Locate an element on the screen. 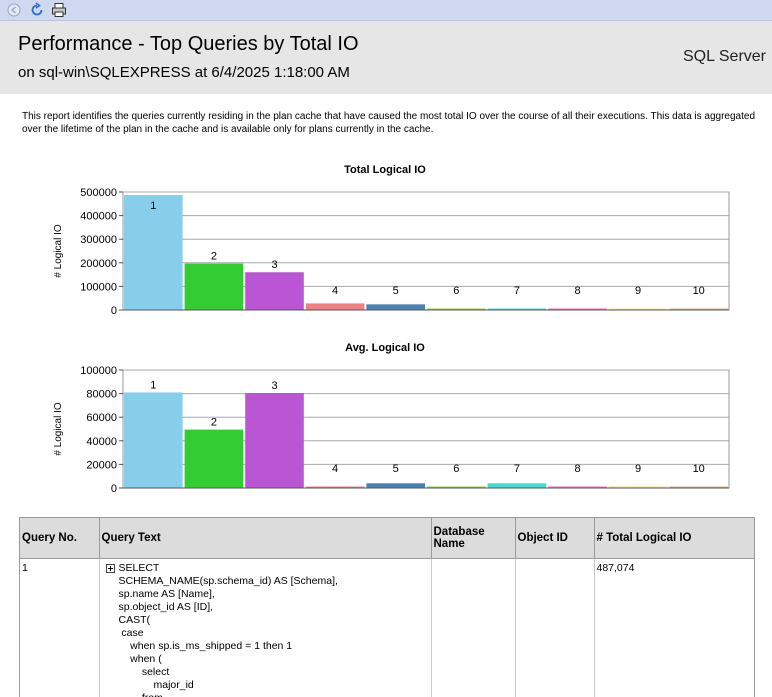  refresh-icon is located at coordinates (36, 9).